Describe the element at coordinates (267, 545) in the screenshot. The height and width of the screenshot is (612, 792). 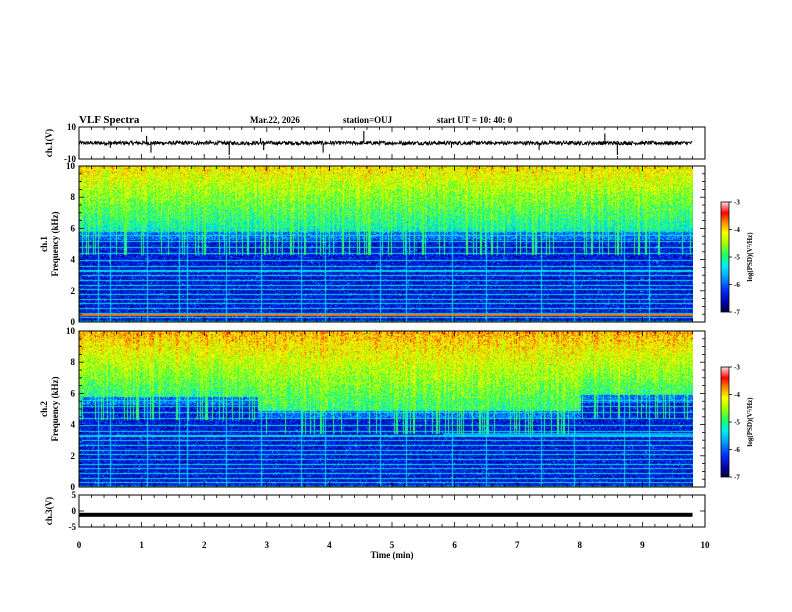
I see `time-tick-label: 3` at that location.